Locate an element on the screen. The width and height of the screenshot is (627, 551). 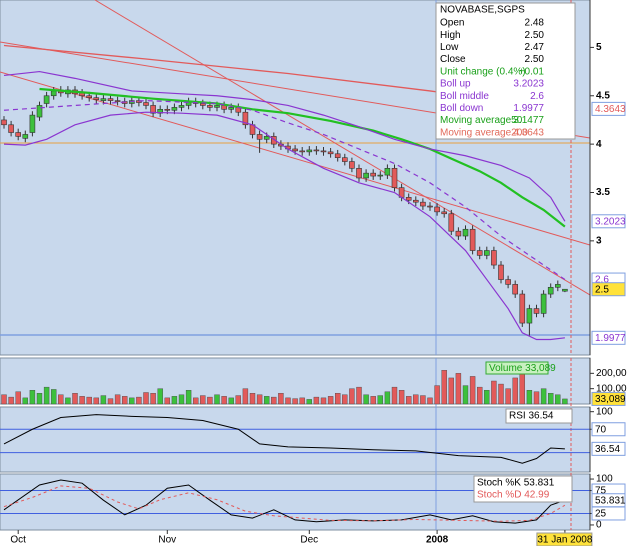
y-tick-label: 4.5 is located at coordinates (603, 95).